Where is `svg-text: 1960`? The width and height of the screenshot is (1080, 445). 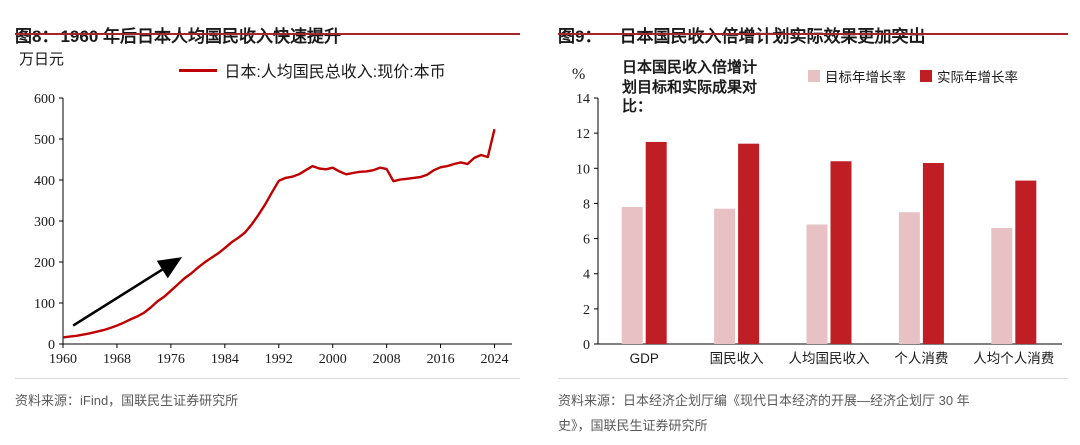 svg-text: 1960 is located at coordinates (63, 359).